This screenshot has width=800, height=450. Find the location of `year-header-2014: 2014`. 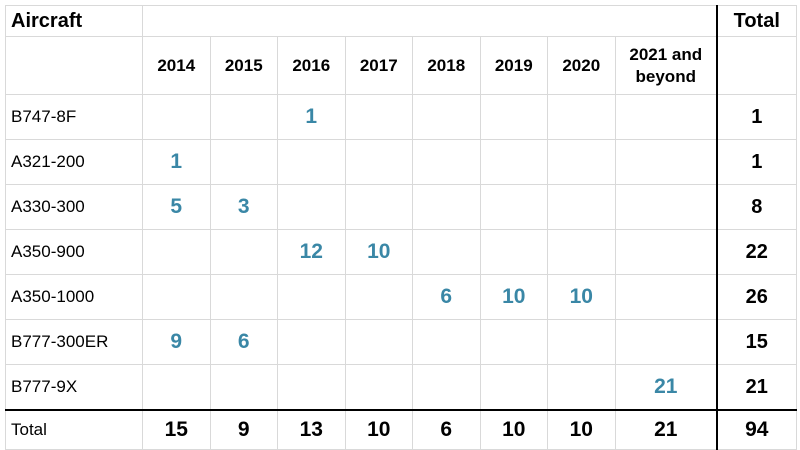

year-header-2014: 2014 is located at coordinates (176, 65).